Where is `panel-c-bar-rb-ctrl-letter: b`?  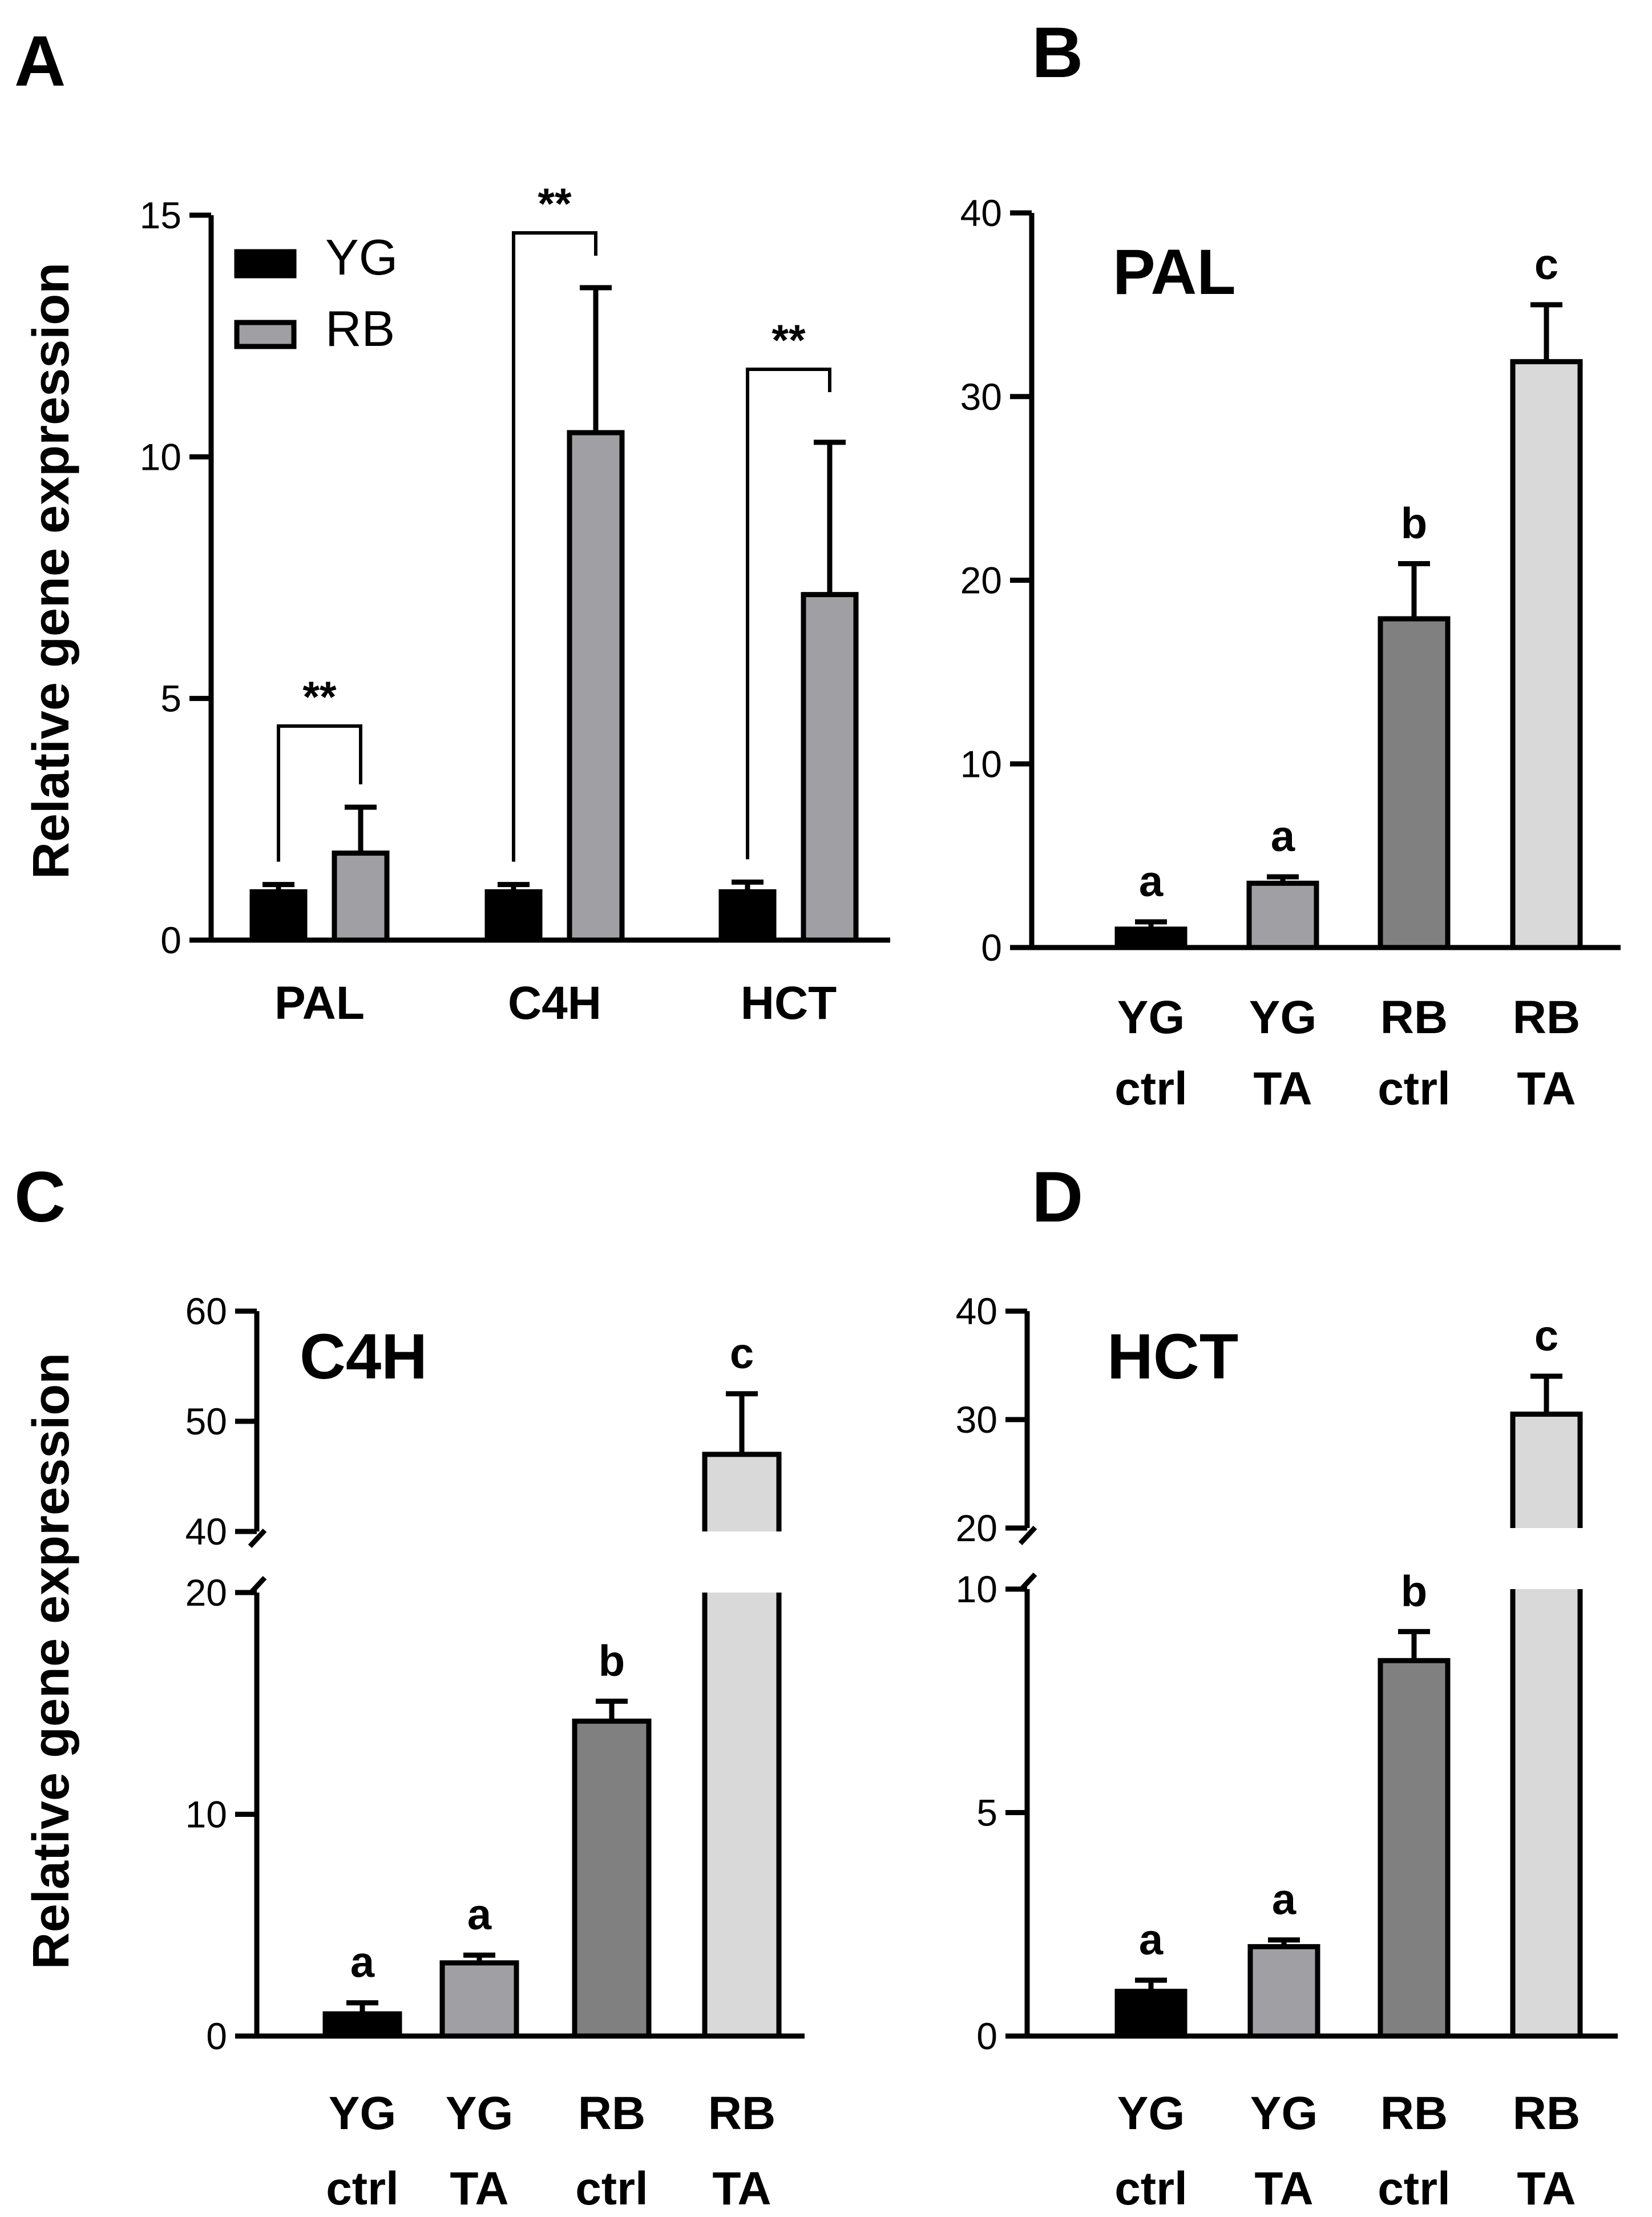 panel-c-bar-rb-ctrl-letter: b is located at coordinates (612, 1661).